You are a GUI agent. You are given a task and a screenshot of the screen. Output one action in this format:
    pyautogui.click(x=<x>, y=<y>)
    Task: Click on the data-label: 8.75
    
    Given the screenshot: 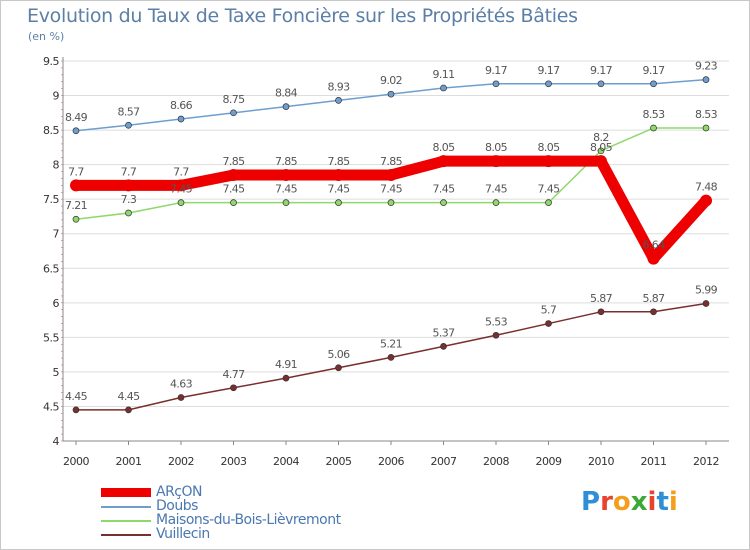 What is the action you would take?
    pyautogui.click(x=233, y=99)
    